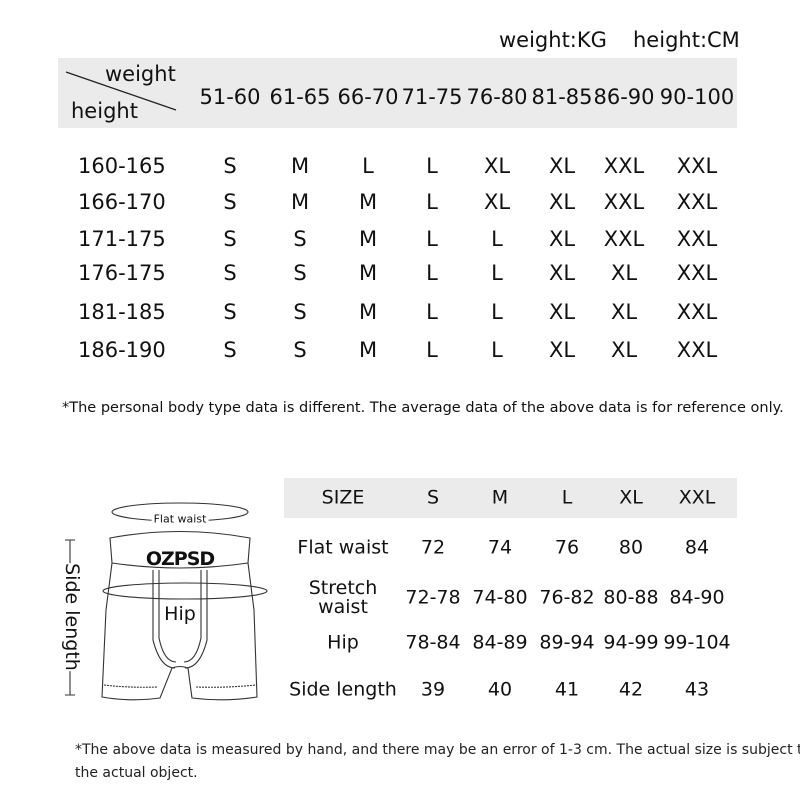 The width and height of the screenshot is (800, 800). I want to click on weight-column-header: 81-85, so click(562, 97).